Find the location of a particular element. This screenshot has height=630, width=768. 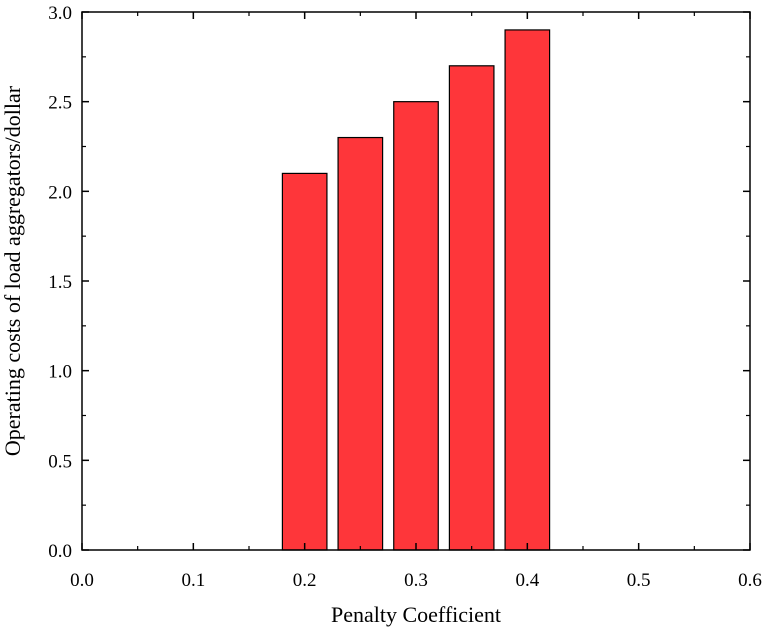

x-tick-label: 0.6 is located at coordinates (750, 580).